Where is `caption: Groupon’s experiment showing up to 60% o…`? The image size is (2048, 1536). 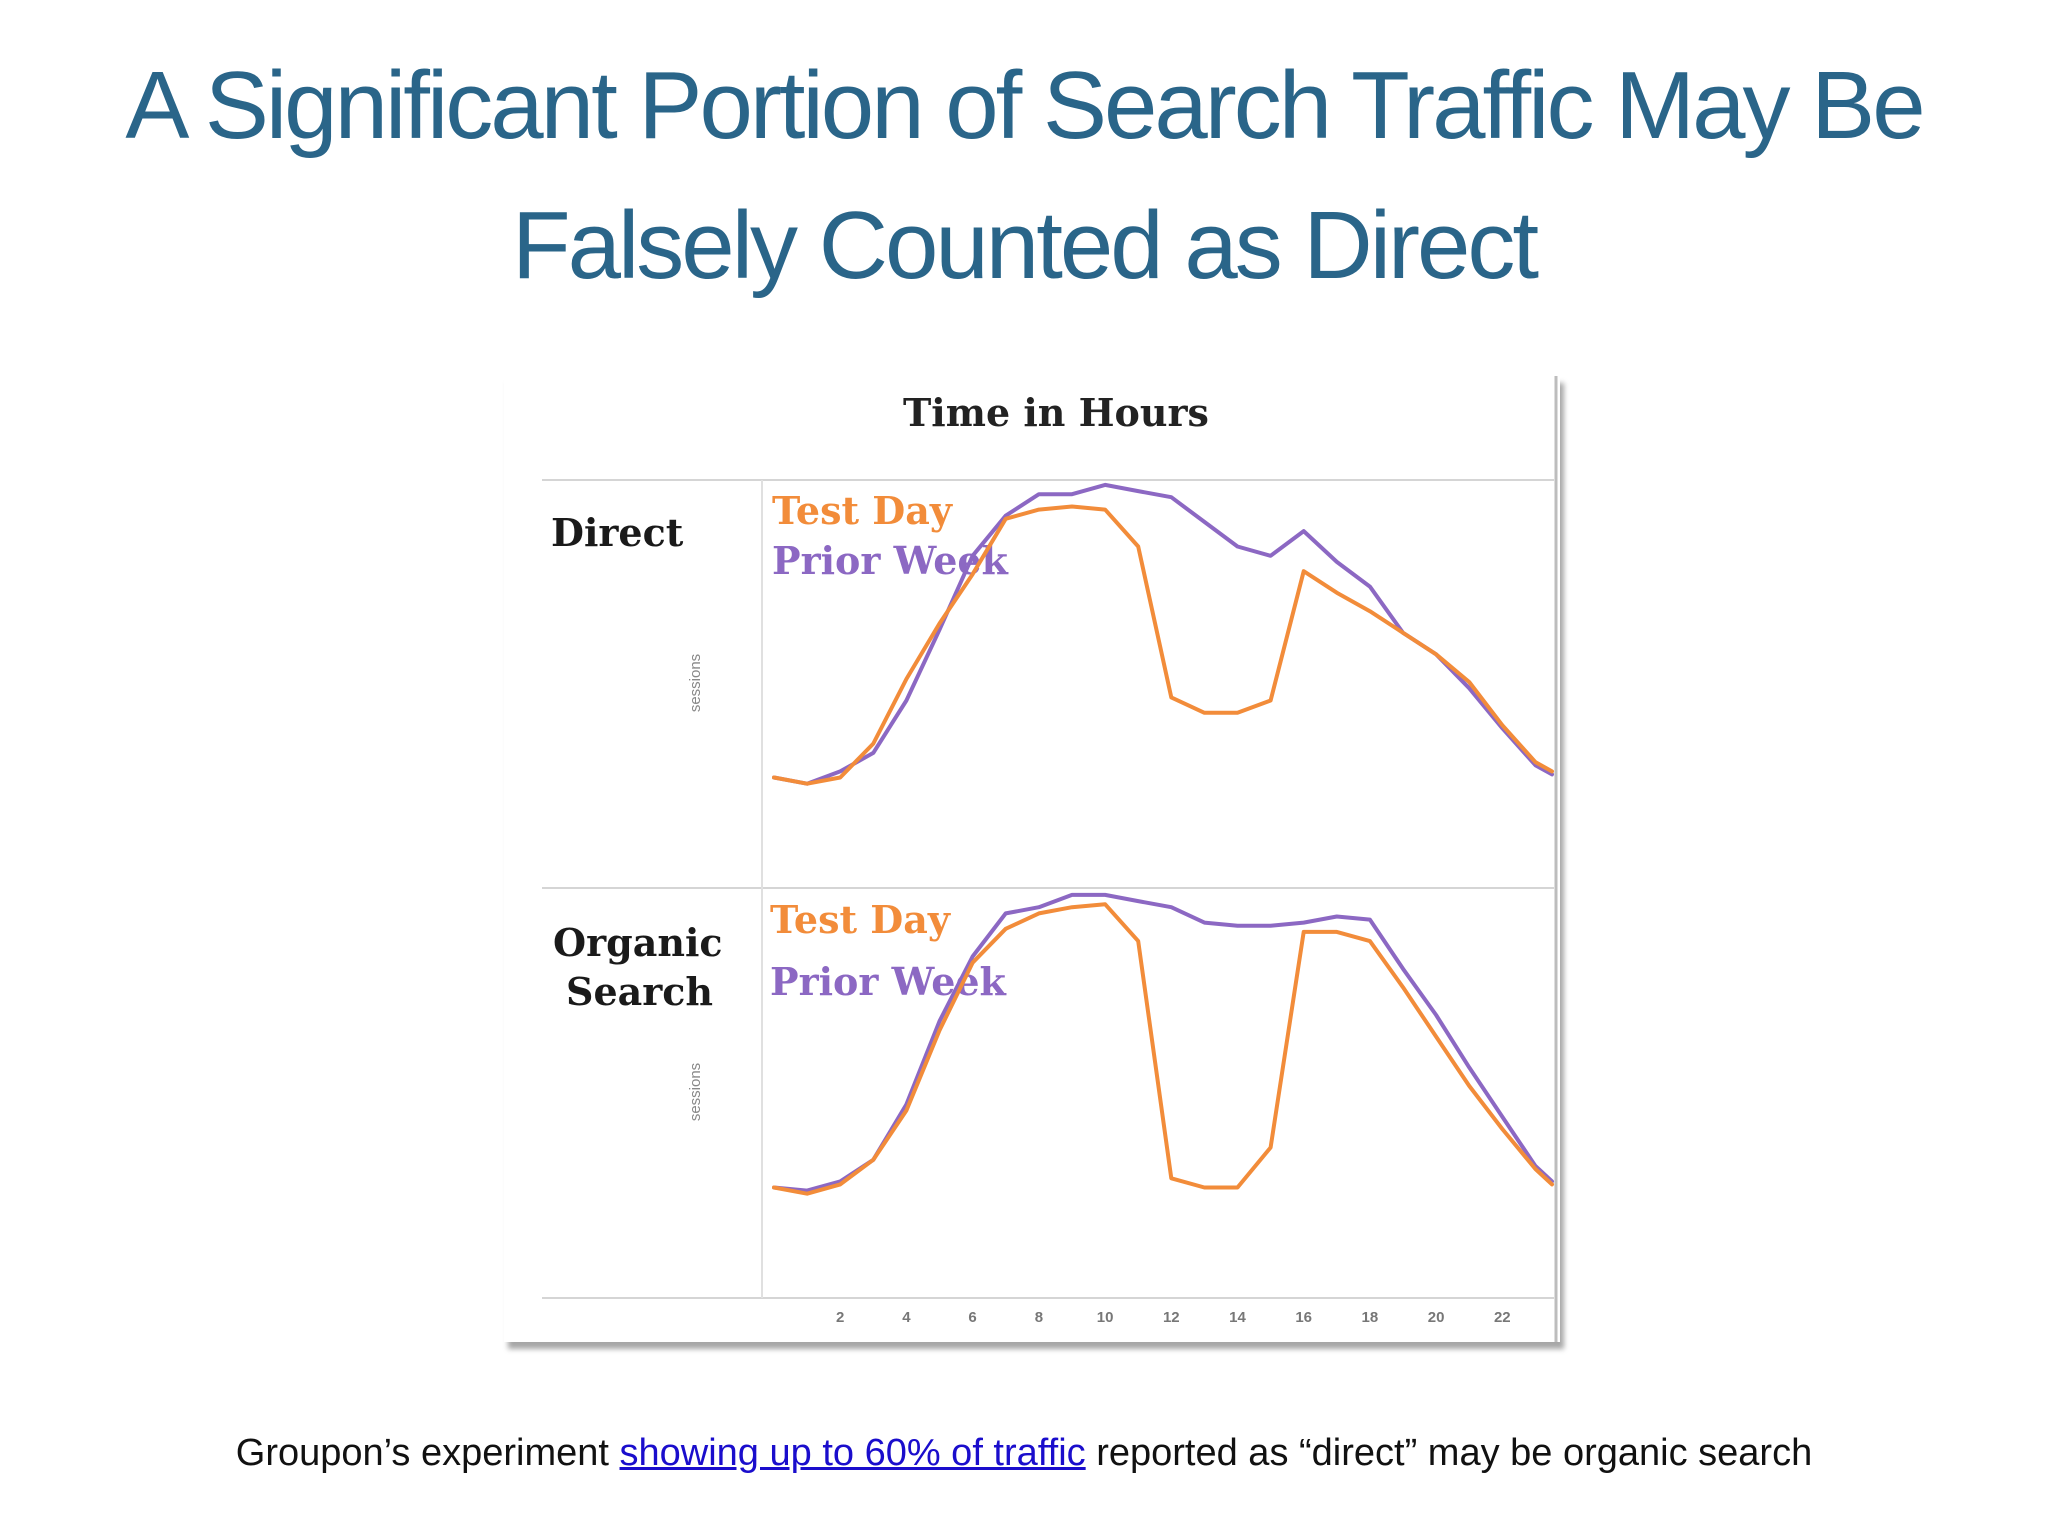
caption: Groupon’s experiment showing up to 60% o… is located at coordinates (1024, 1453).